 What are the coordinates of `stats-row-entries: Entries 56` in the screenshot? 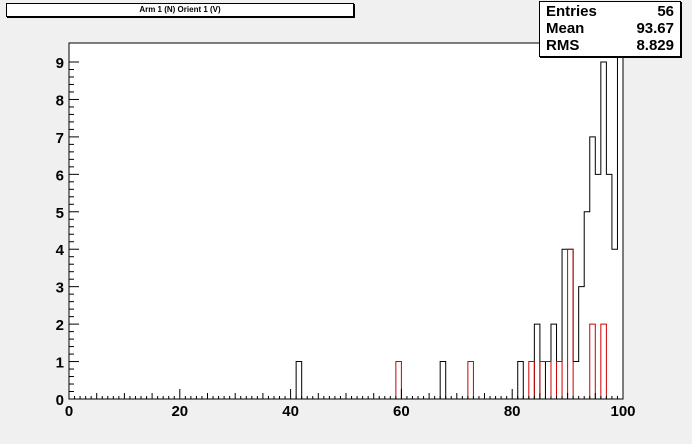 It's located at (610, 12).